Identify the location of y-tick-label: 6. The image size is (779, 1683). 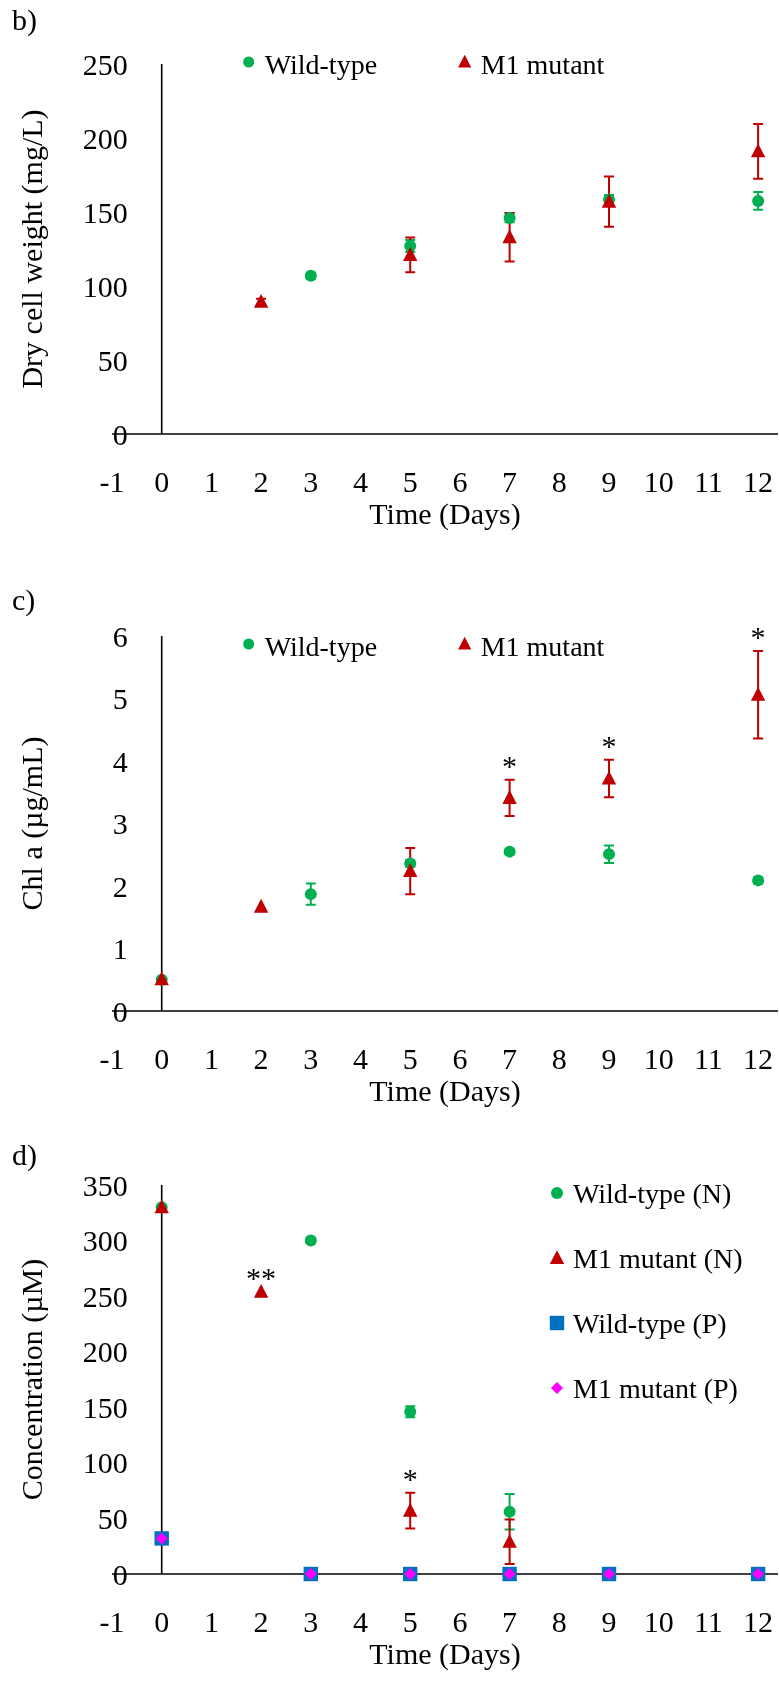
(120, 636).